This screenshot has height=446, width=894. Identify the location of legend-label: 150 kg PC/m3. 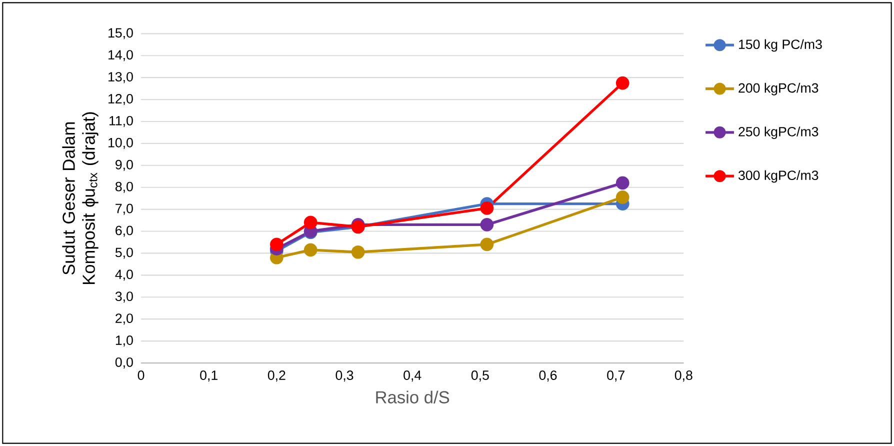
(780, 45).